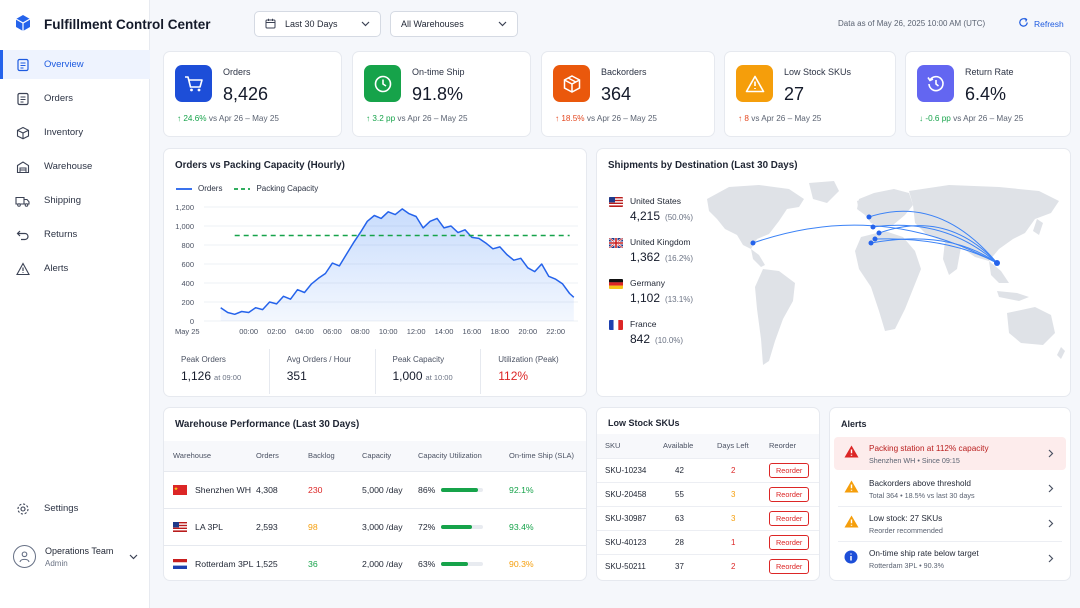 The height and width of the screenshot is (608, 1080). Describe the element at coordinates (75, 166) in the screenshot. I see `sidebar-item-warehouse: Warehouse` at that location.